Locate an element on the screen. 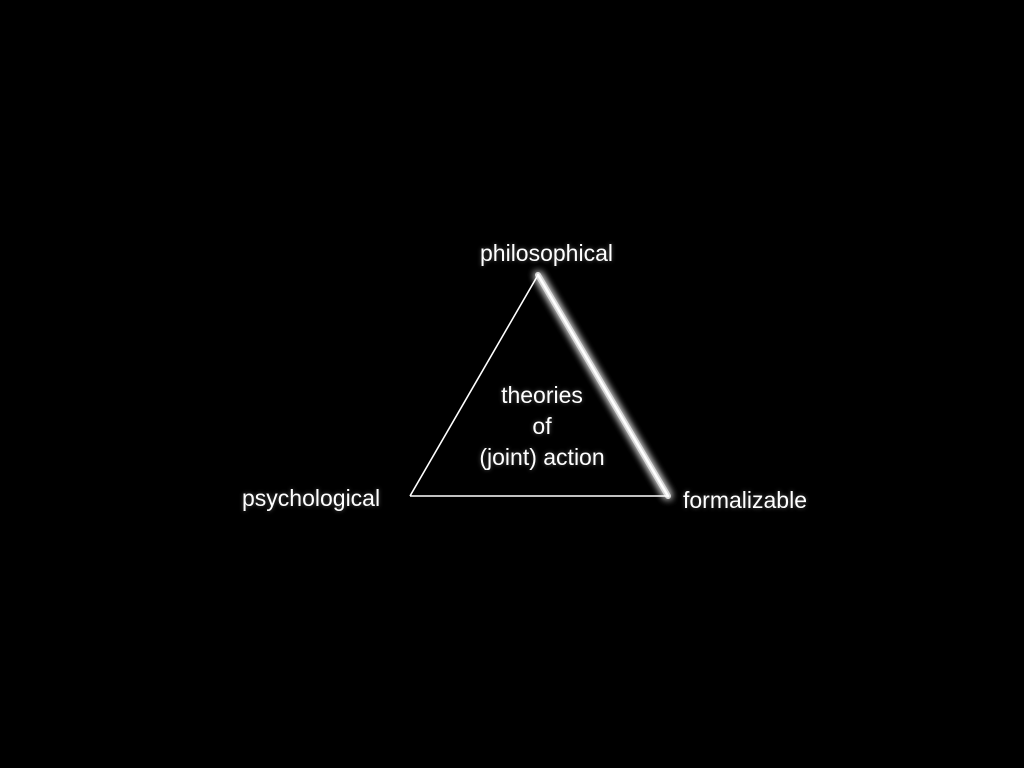 This screenshot has width=1024, height=768. center-label-line-2: of is located at coordinates (542, 426).